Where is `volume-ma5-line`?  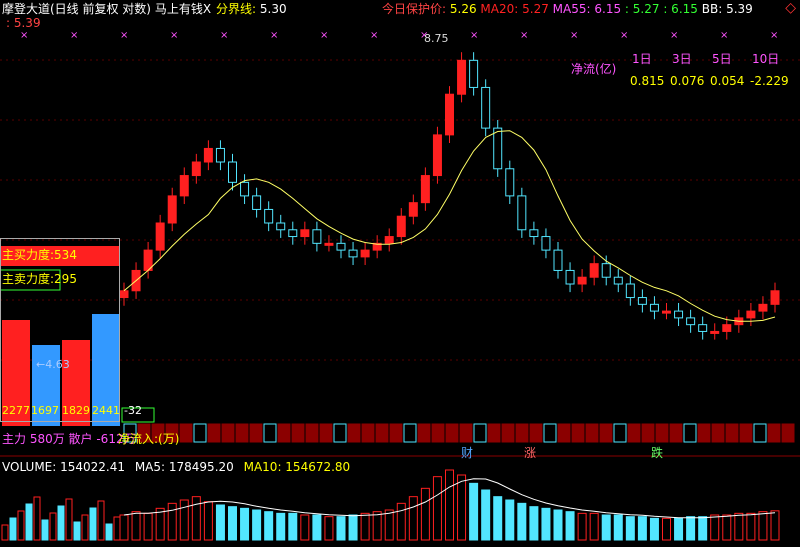
volume-ma5-line is located at coordinates (449, 498).